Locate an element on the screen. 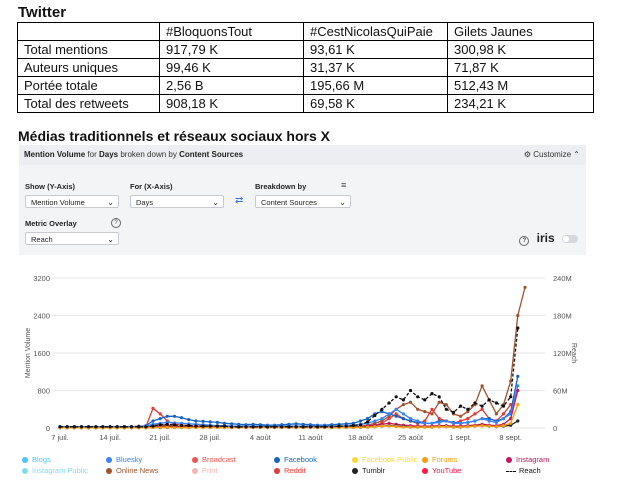 This screenshot has width=618, height=487. legend-item: Instagram is located at coordinates (527, 459).